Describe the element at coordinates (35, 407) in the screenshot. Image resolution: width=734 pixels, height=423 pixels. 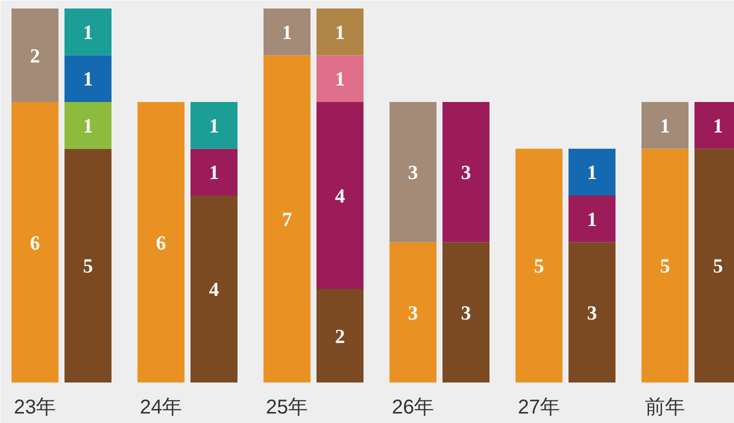
I see `x-tick-label: 23年` at that location.